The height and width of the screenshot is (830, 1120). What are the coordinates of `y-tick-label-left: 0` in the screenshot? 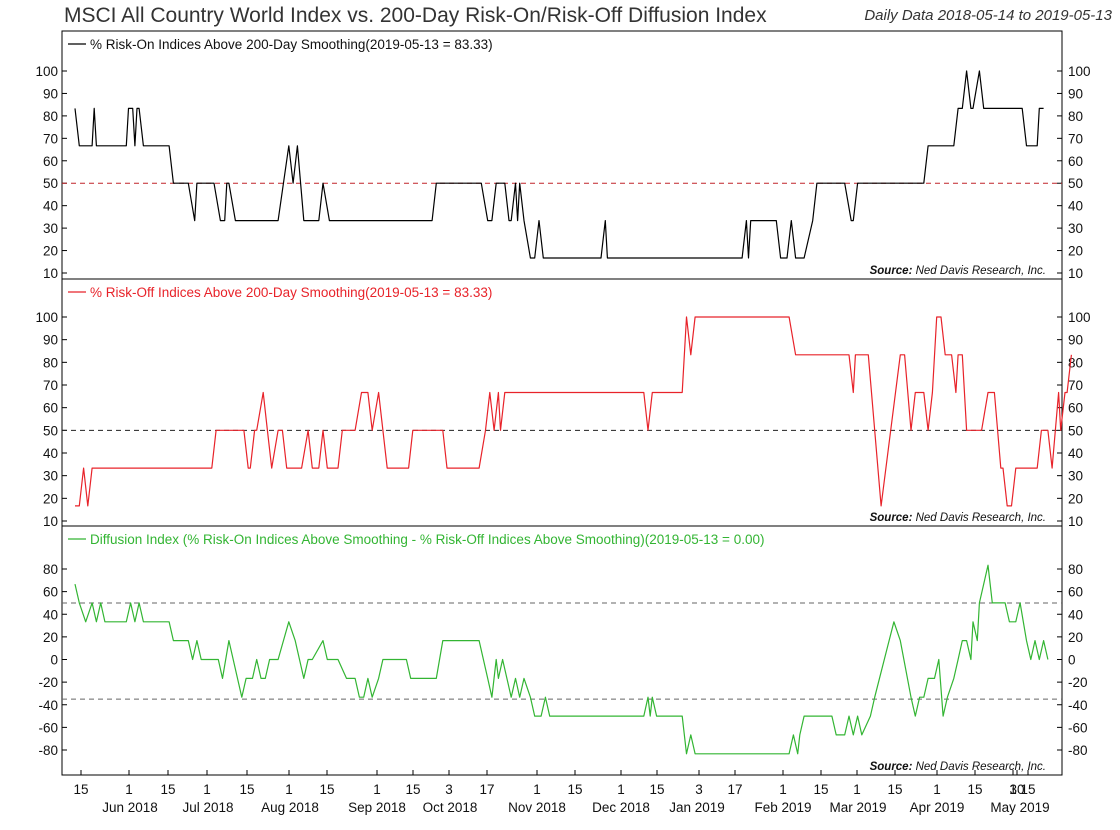 It's located at (54, 660).